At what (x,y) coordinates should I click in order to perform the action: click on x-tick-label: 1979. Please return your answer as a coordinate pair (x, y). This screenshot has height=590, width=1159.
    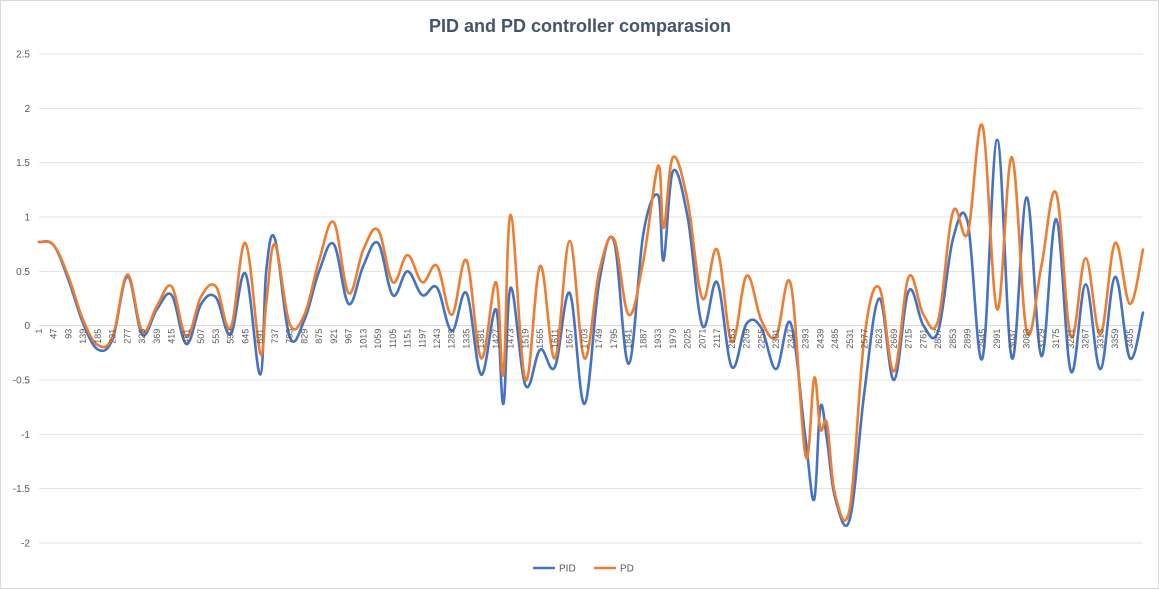
    Looking at the image, I should click on (673, 339).